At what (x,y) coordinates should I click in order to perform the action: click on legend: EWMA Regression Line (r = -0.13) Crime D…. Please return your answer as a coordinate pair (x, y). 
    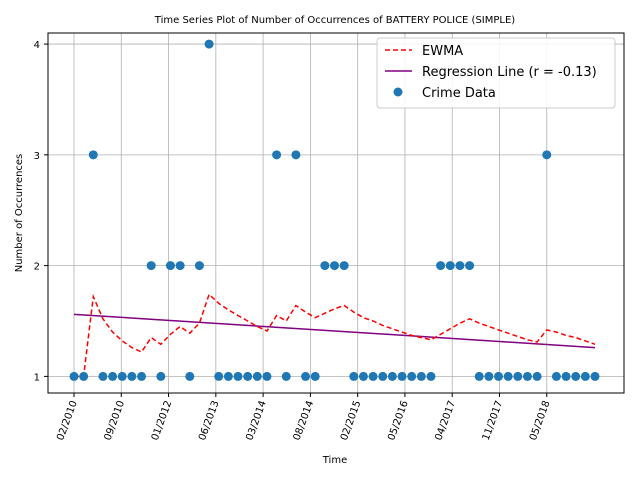
    Looking at the image, I should click on (496, 73).